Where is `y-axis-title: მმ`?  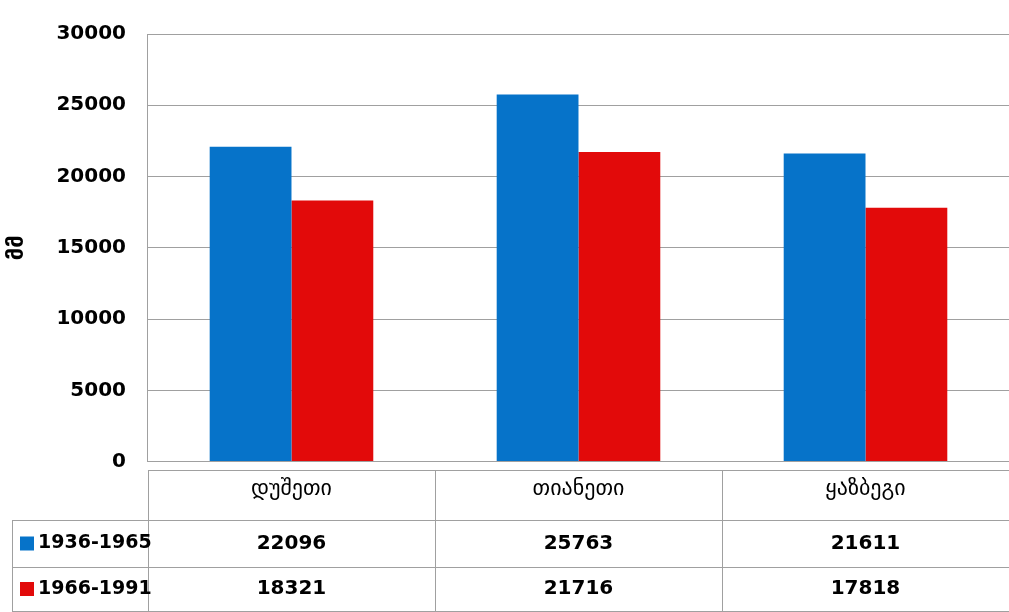
y-axis-title: მმ is located at coordinates (15, 248).